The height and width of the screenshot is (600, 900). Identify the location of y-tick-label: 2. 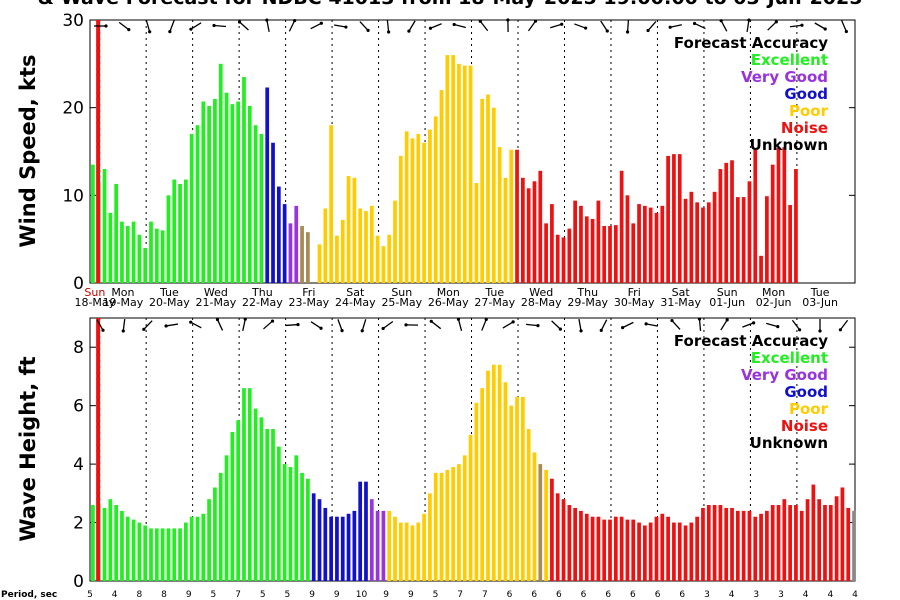
(78, 524).